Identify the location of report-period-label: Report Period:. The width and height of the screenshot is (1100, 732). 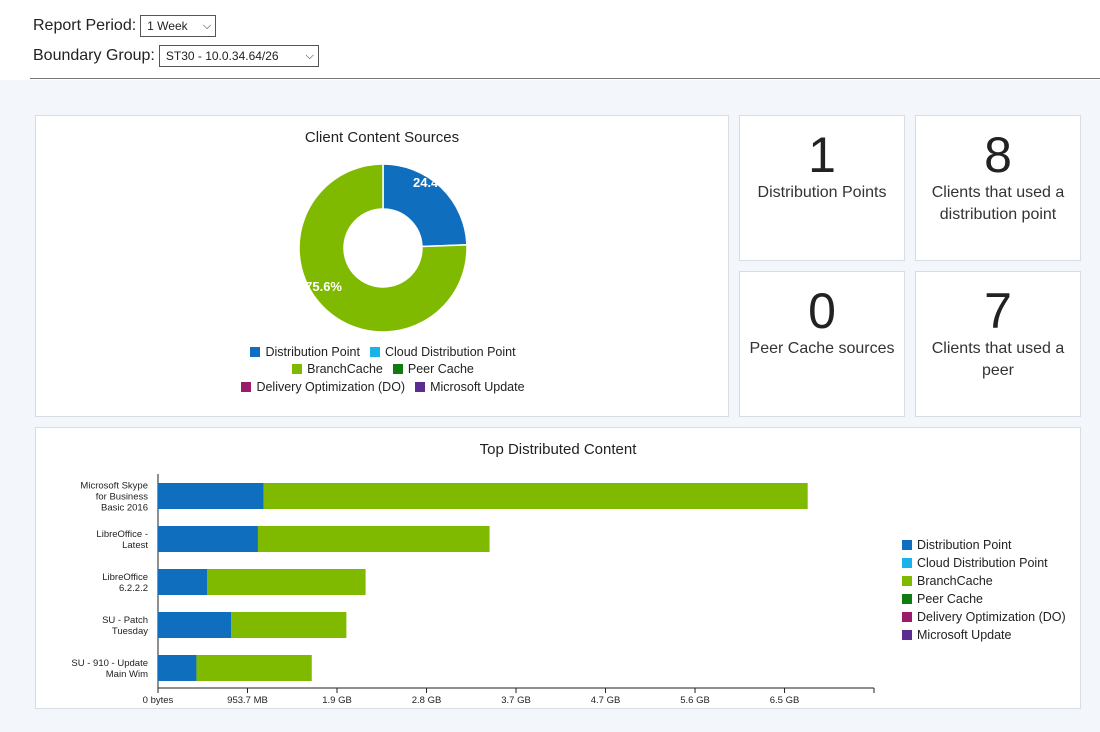
(85, 25).